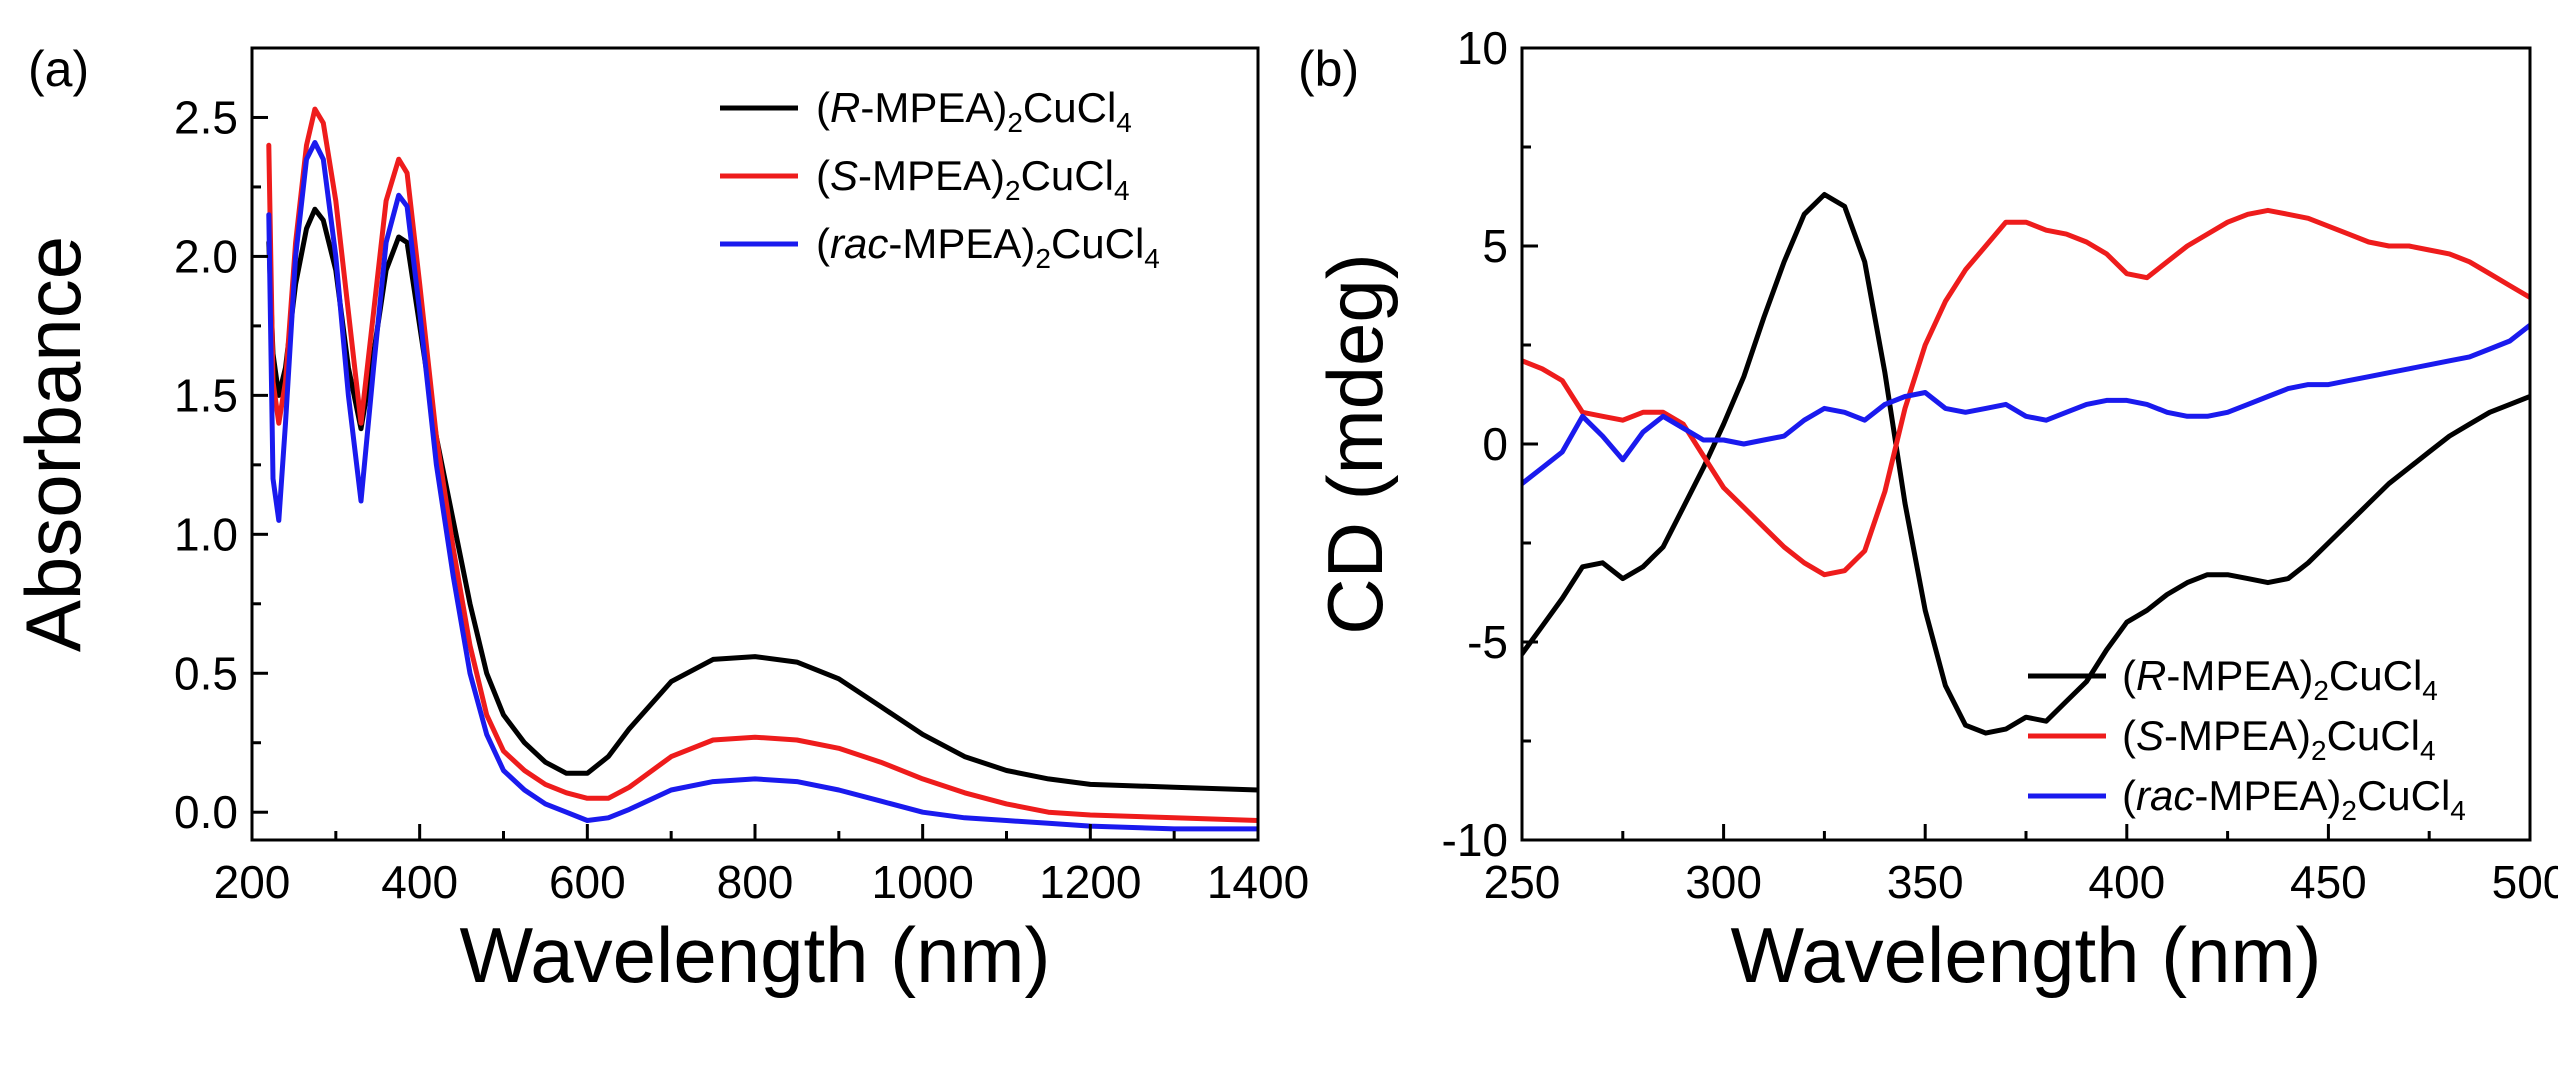  I want to click on y-tick-label: 5, so click(1495, 246).